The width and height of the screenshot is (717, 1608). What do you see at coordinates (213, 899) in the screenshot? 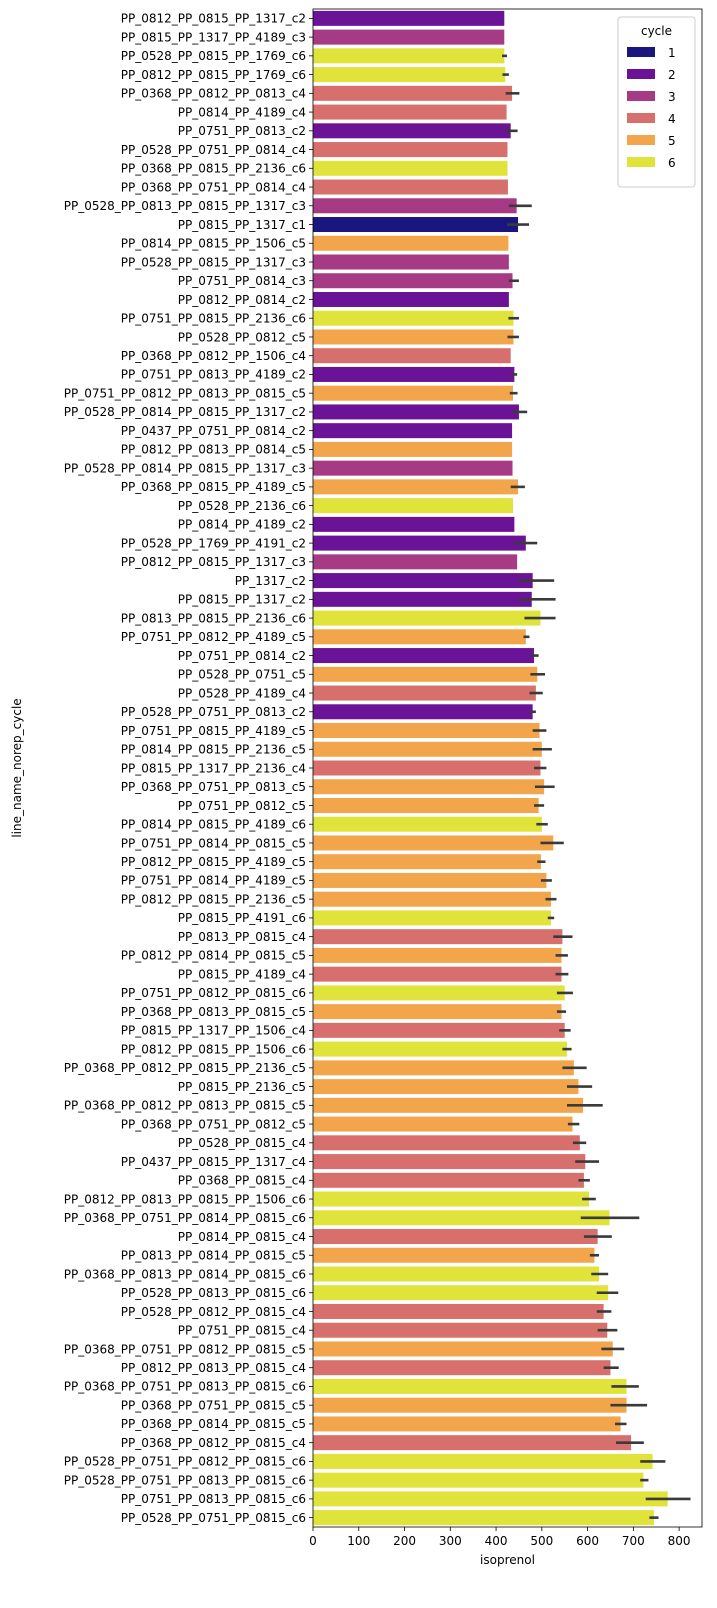
I see `y-tick-label: PP_0812_PP_0815_PP_2136_c5` at bounding box center [213, 899].